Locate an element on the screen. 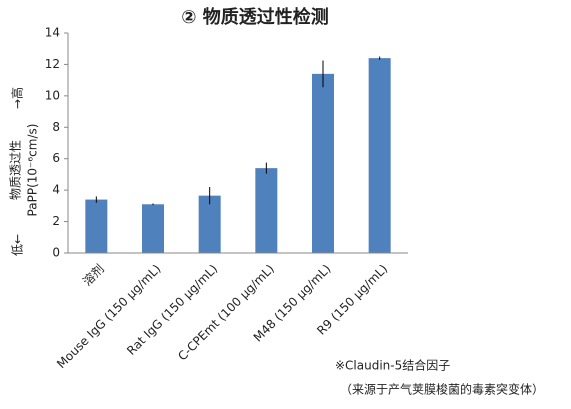  y-tick-label: 2 is located at coordinates (56, 221).